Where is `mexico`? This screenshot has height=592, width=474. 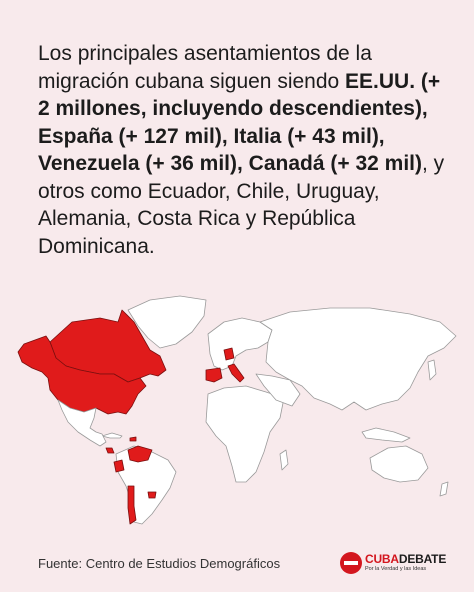
mexico is located at coordinates (82, 423).